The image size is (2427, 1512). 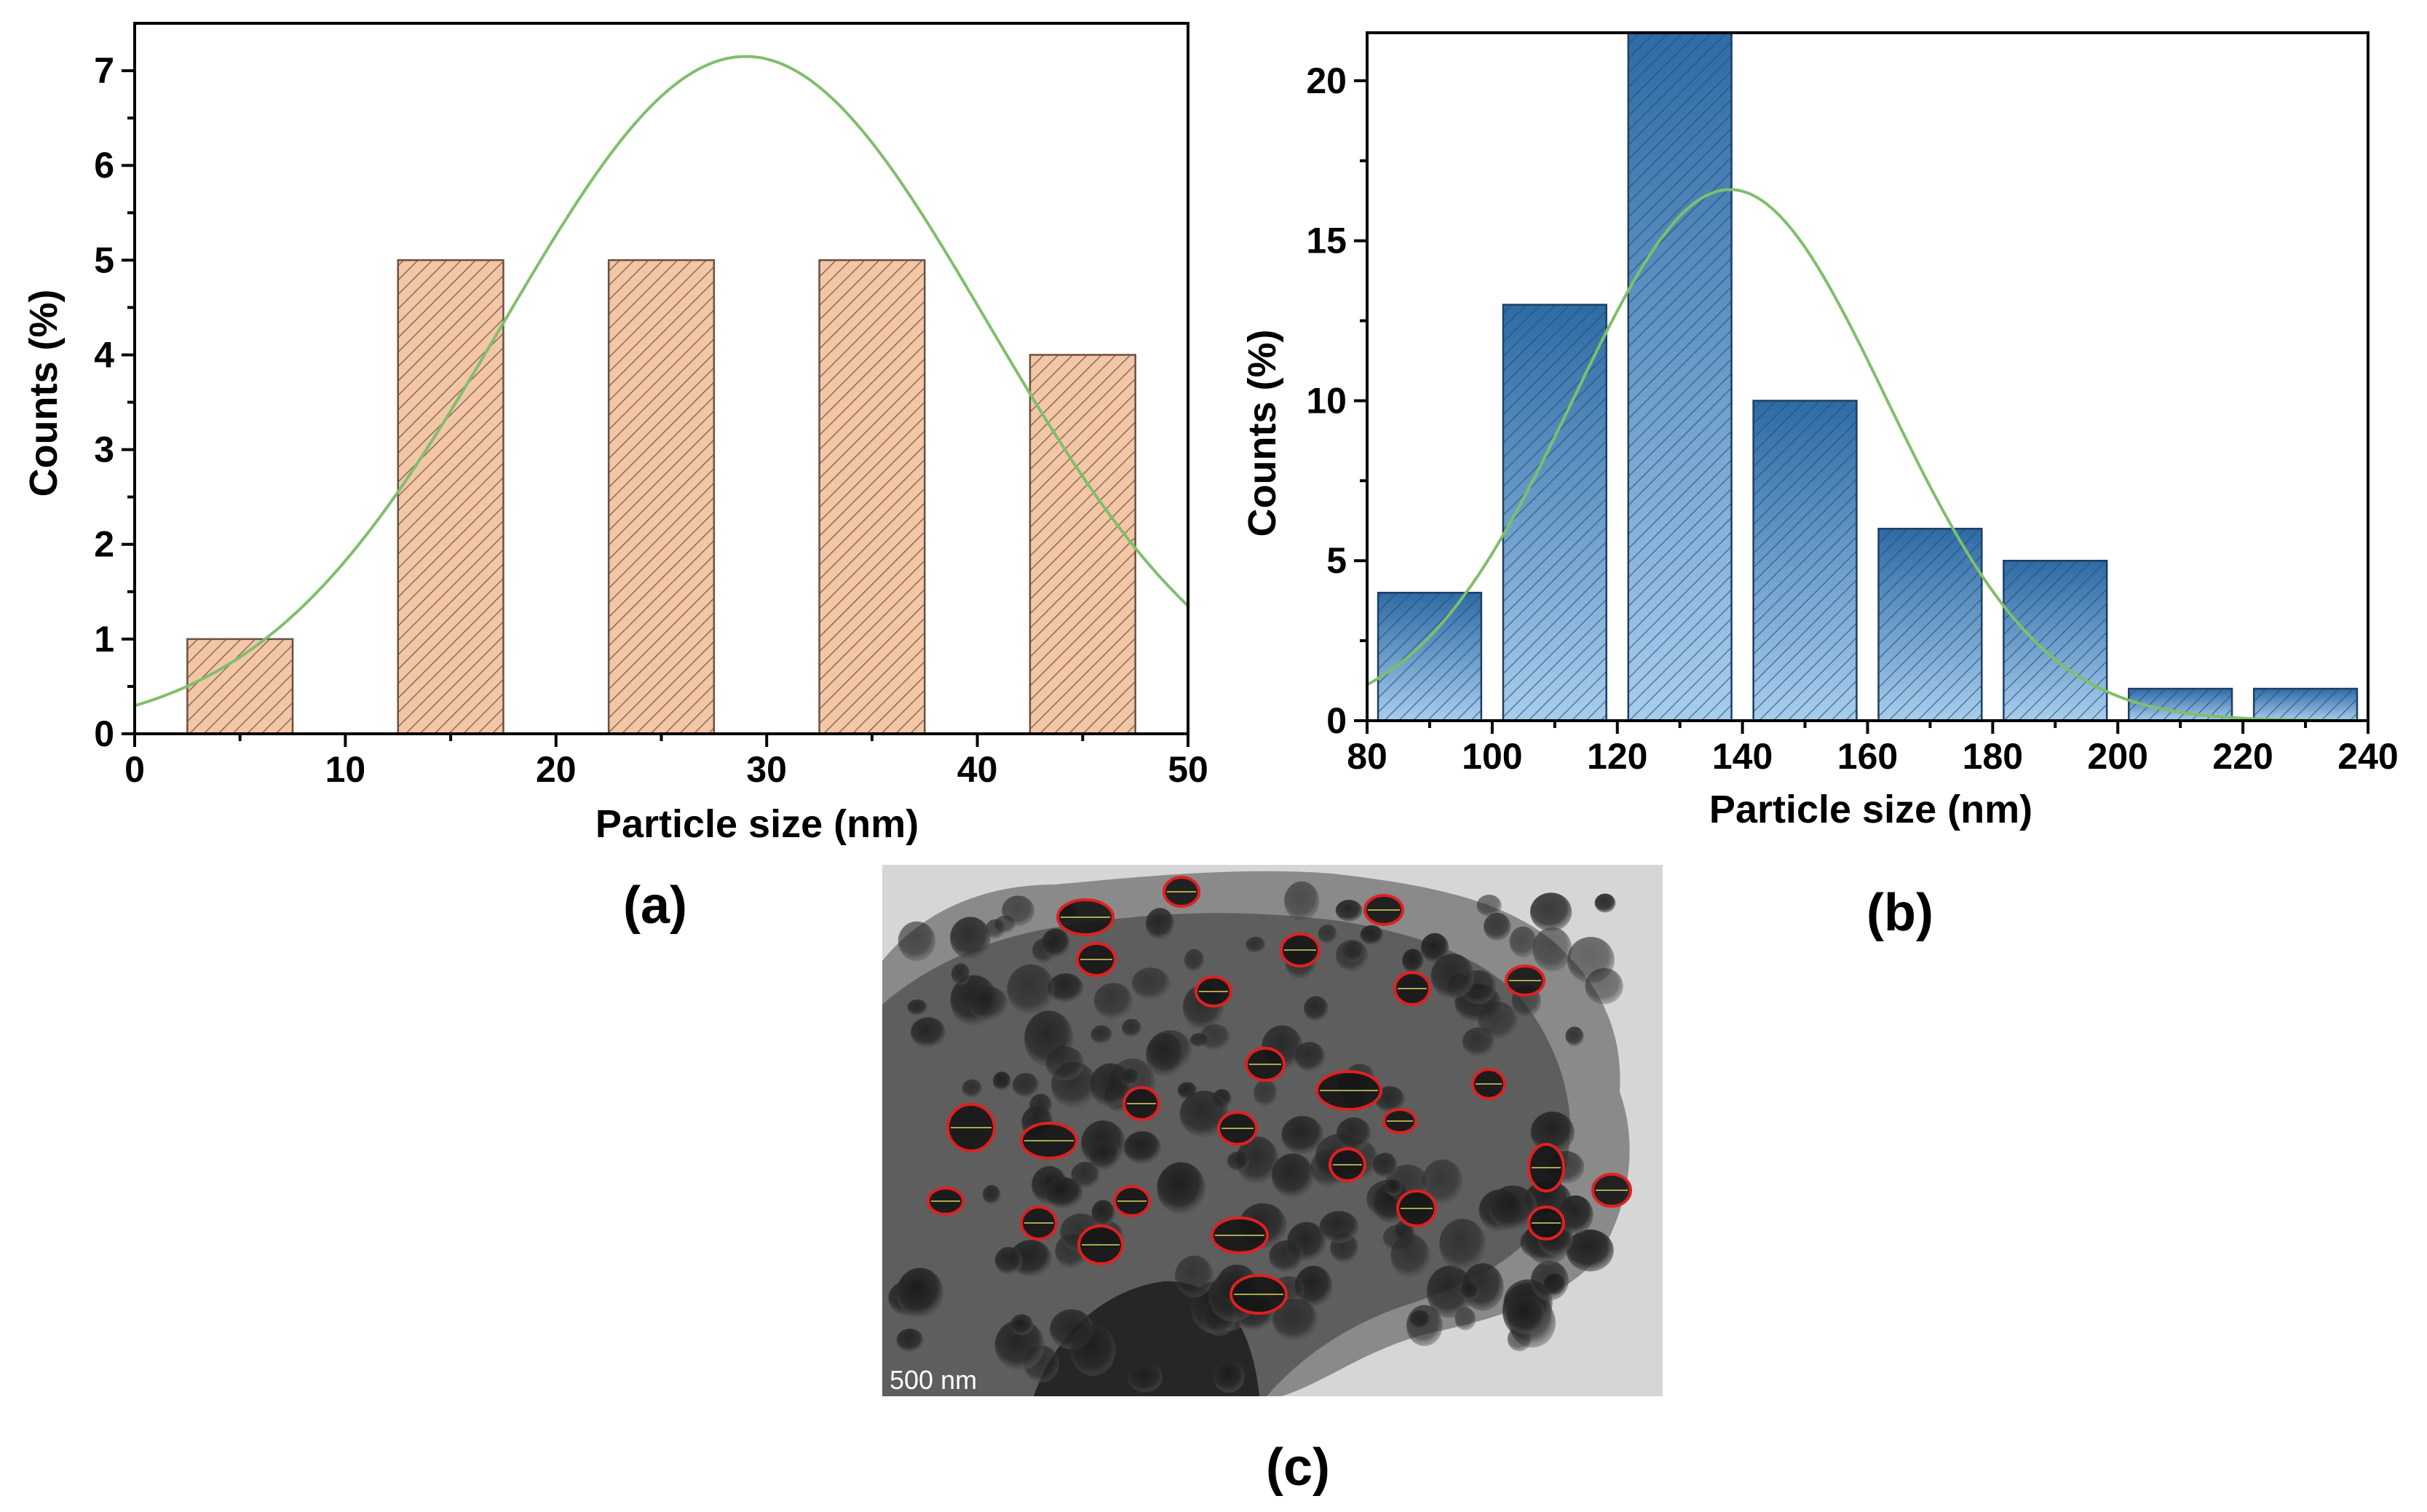 I want to click on x-tick-label-b-7: 220, so click(x=2242, y=756).